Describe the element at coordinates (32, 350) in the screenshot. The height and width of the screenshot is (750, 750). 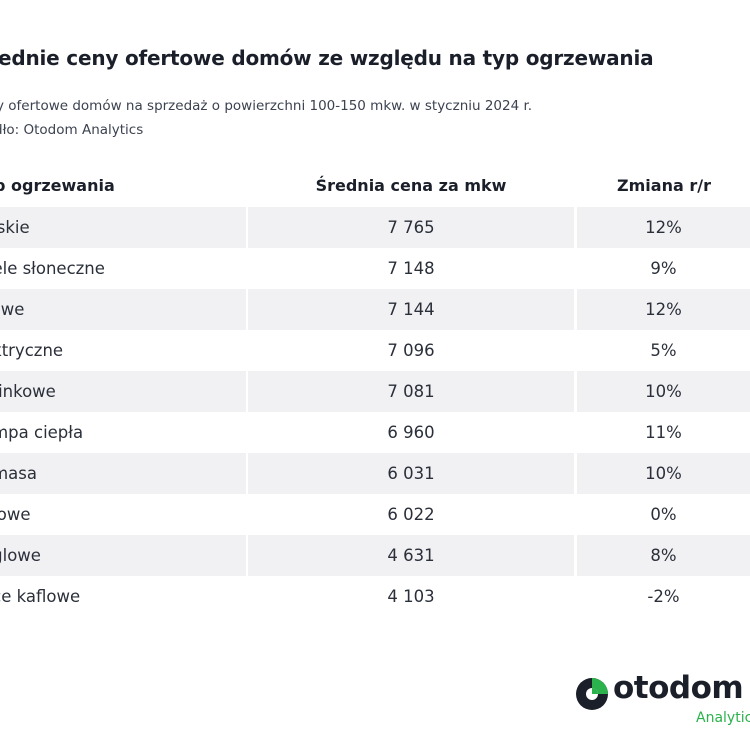
I see `cell-heating-type: ektryczne` at that location.